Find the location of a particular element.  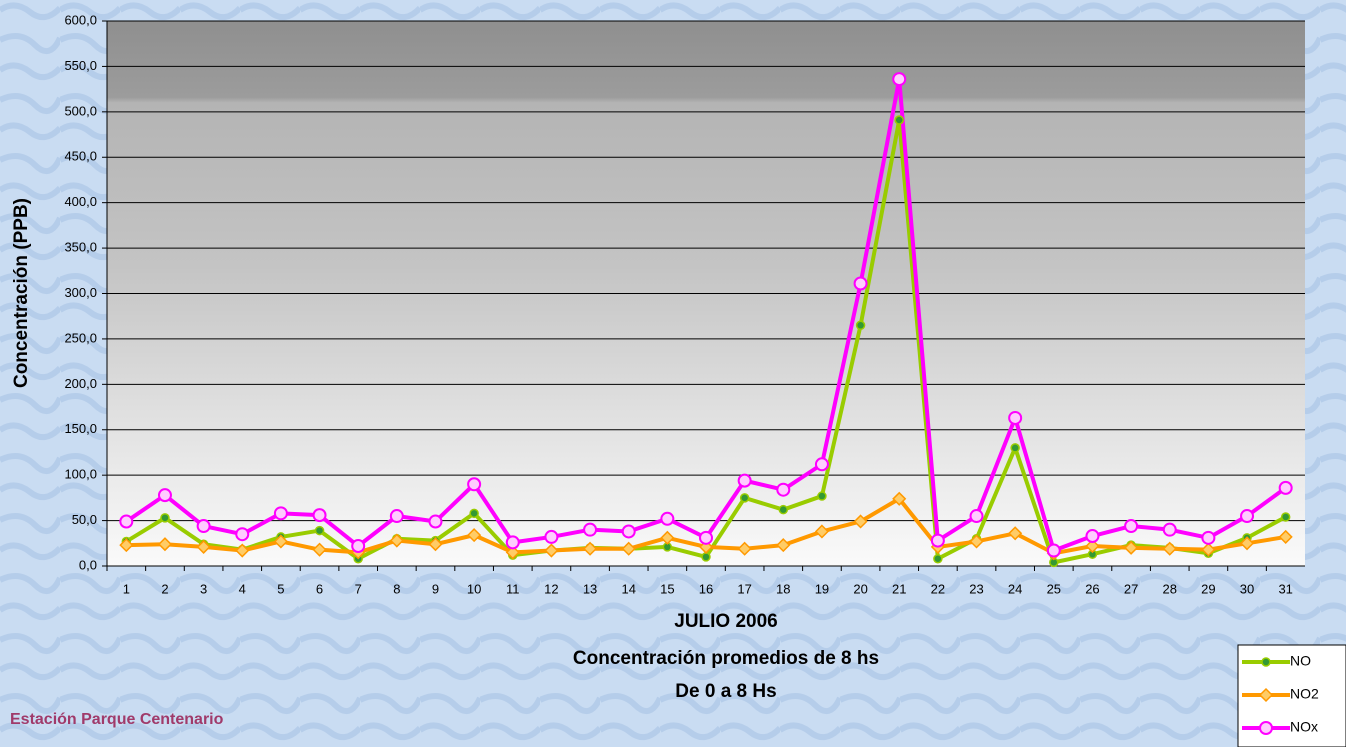

y-axis-label: Concentración (PPB) is located at coordinates (21, 293).